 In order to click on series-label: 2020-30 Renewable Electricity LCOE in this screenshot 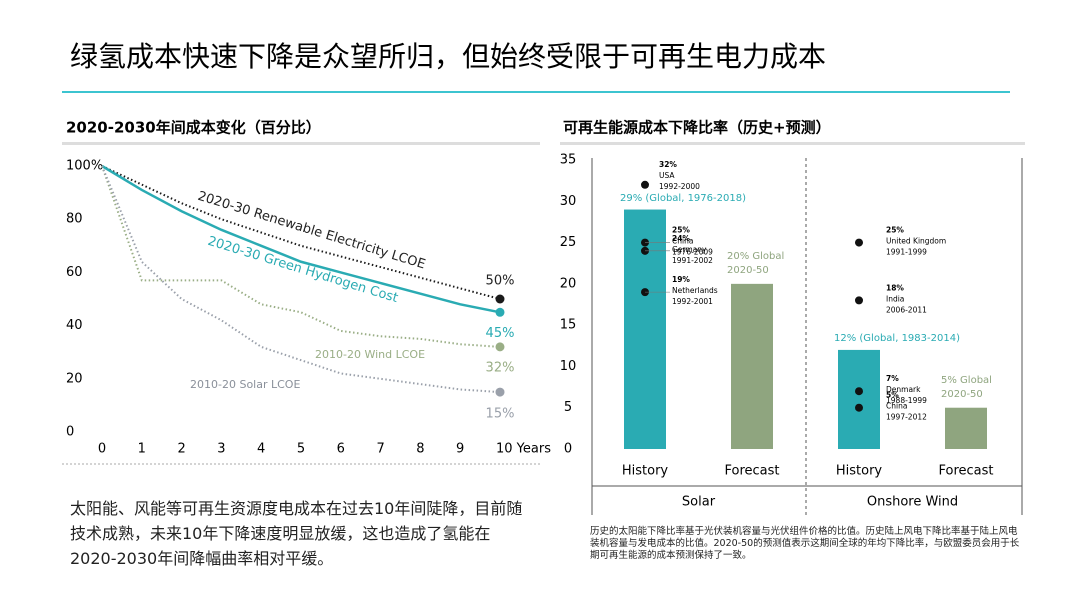, I will do `click(311, 231)`.